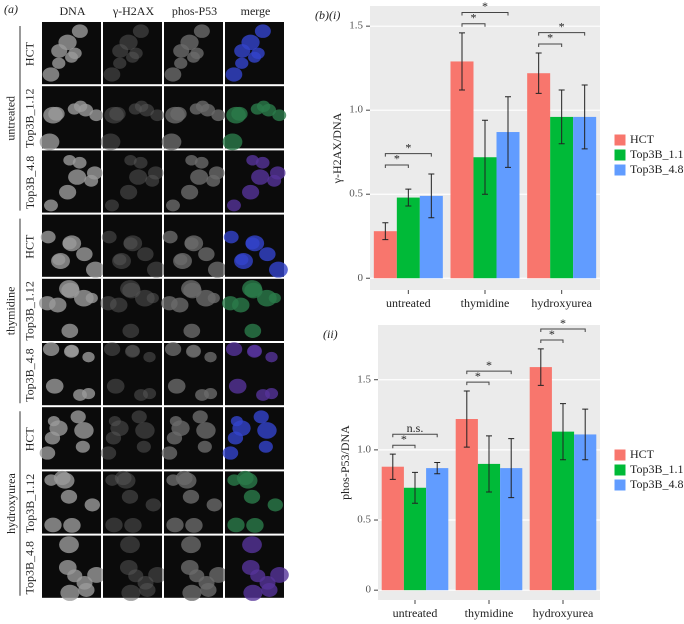  What do you see at coordinates (361, 278) in the screenshot?
I see `y-tick-label: 0` at bounding box center [361, 278].